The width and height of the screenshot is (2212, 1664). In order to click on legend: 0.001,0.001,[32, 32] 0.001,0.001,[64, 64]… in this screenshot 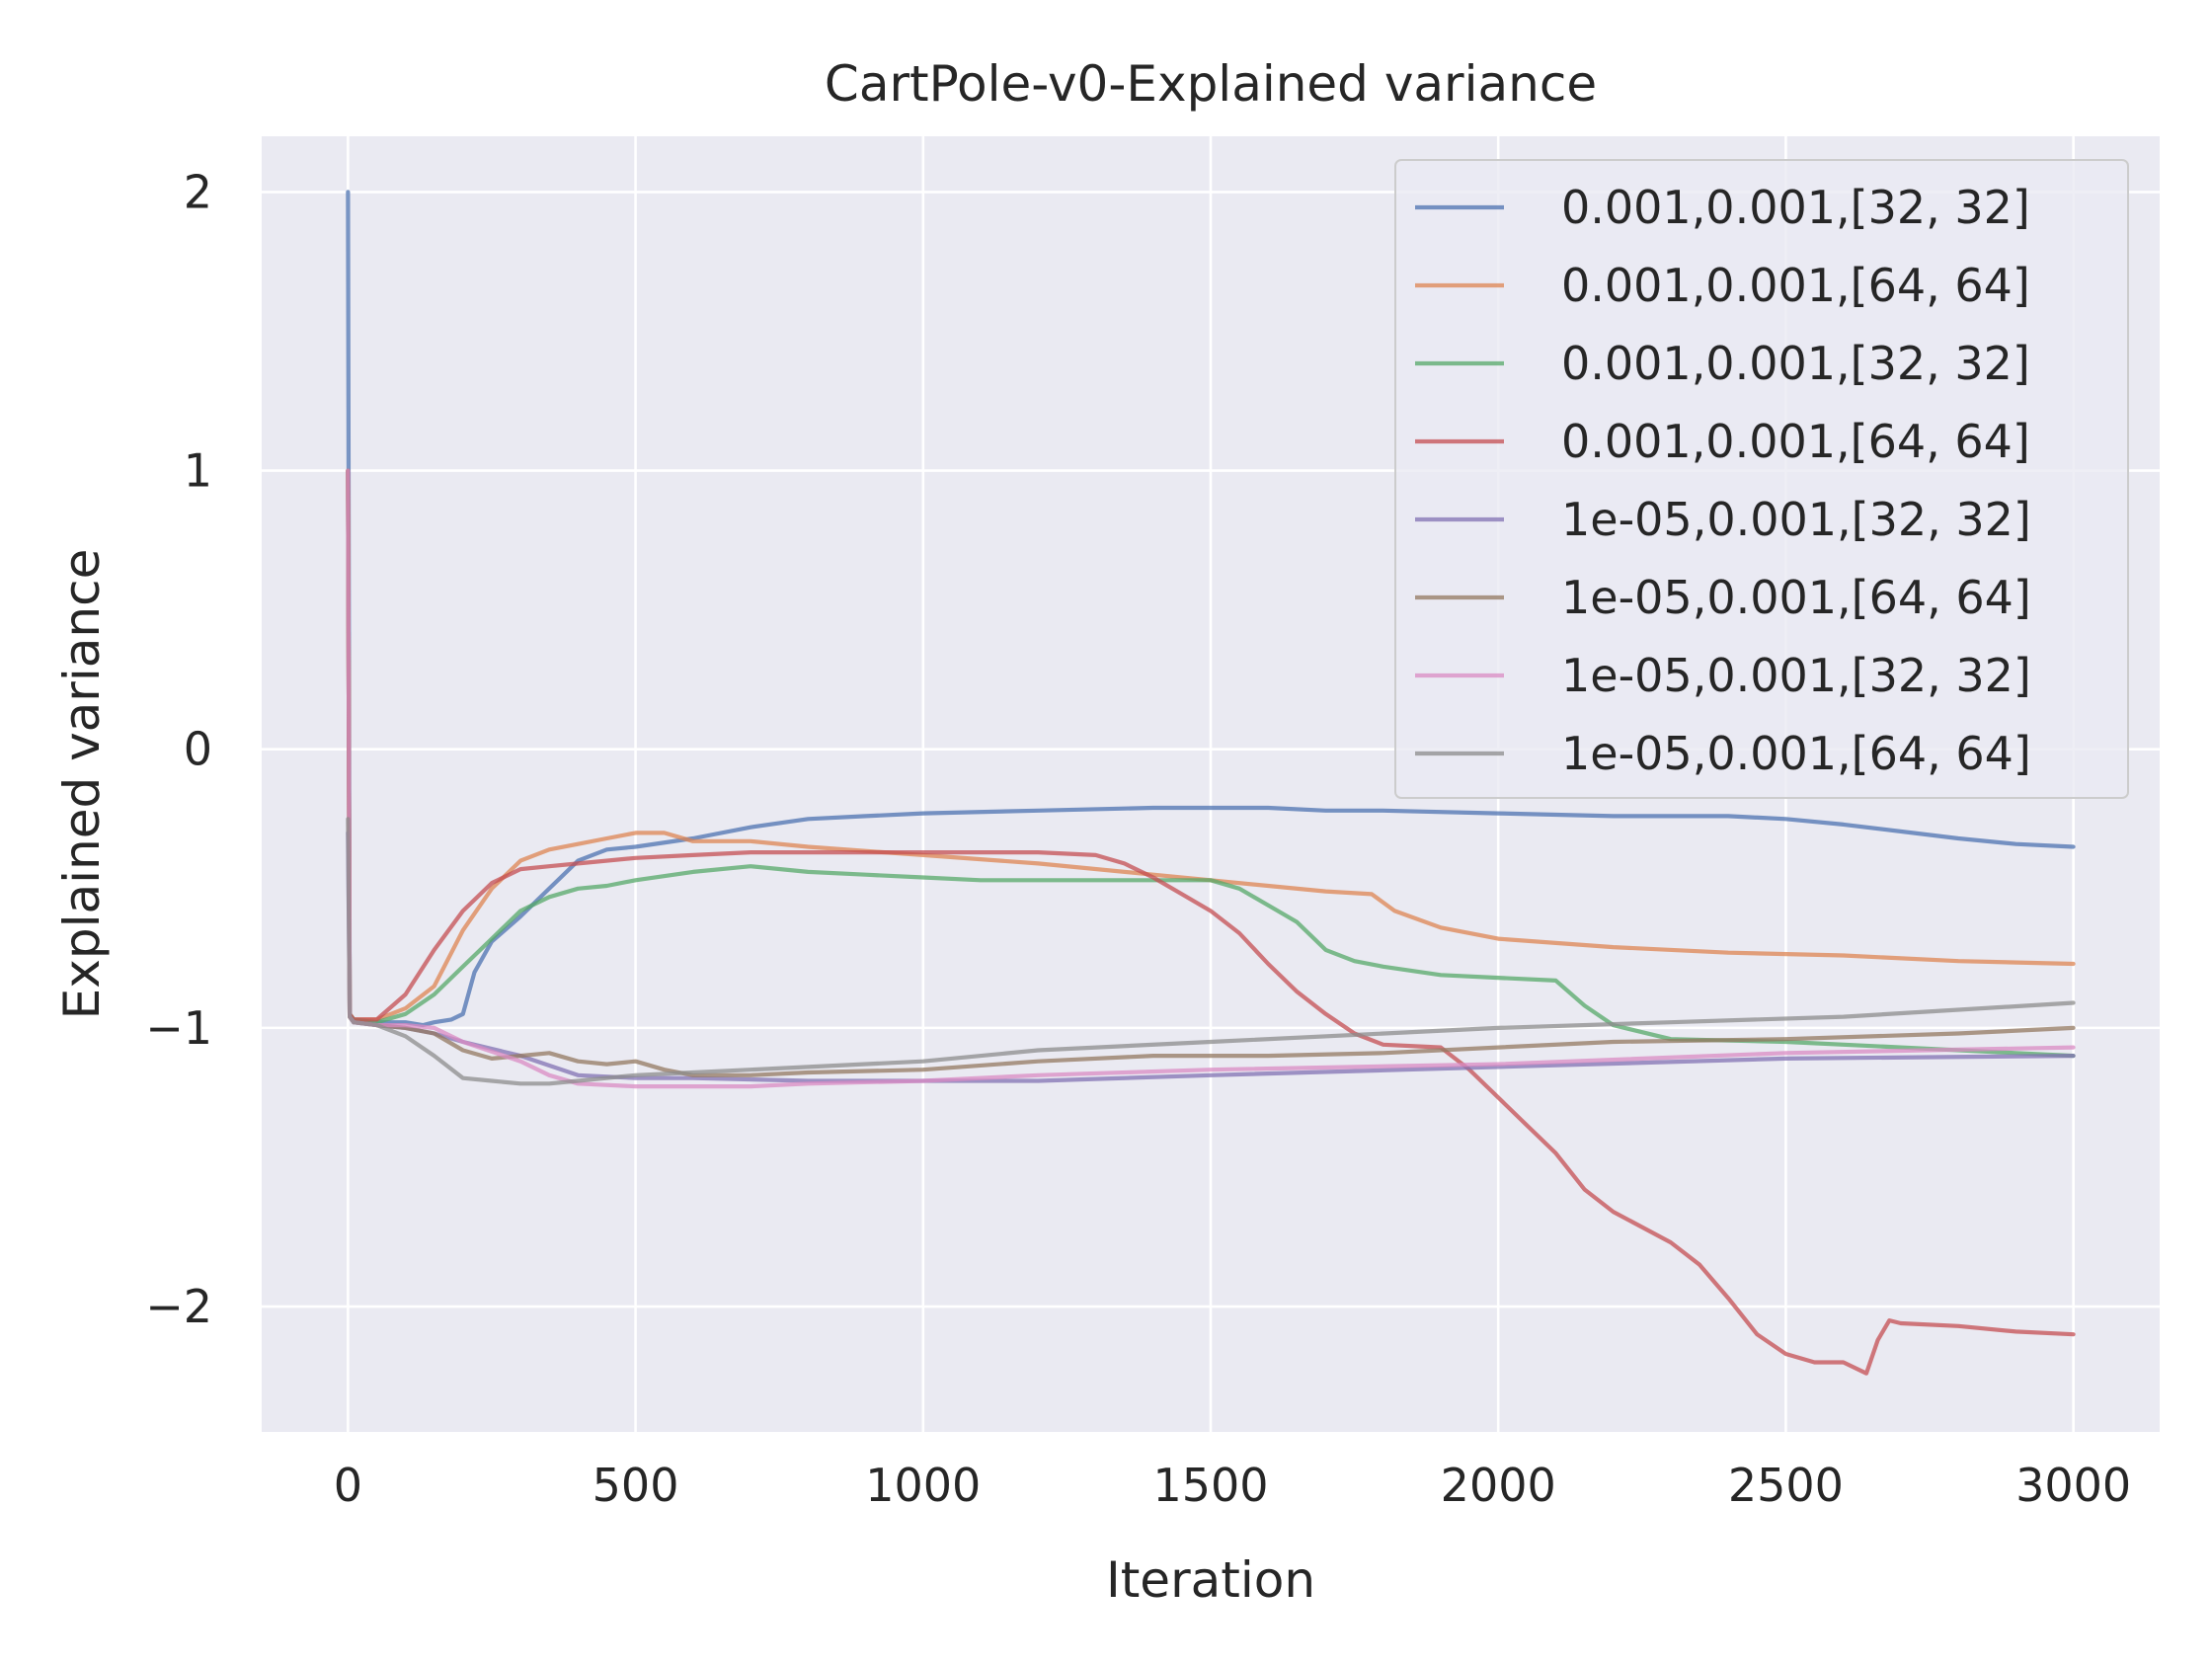, I will do `click(1762, 479)`.